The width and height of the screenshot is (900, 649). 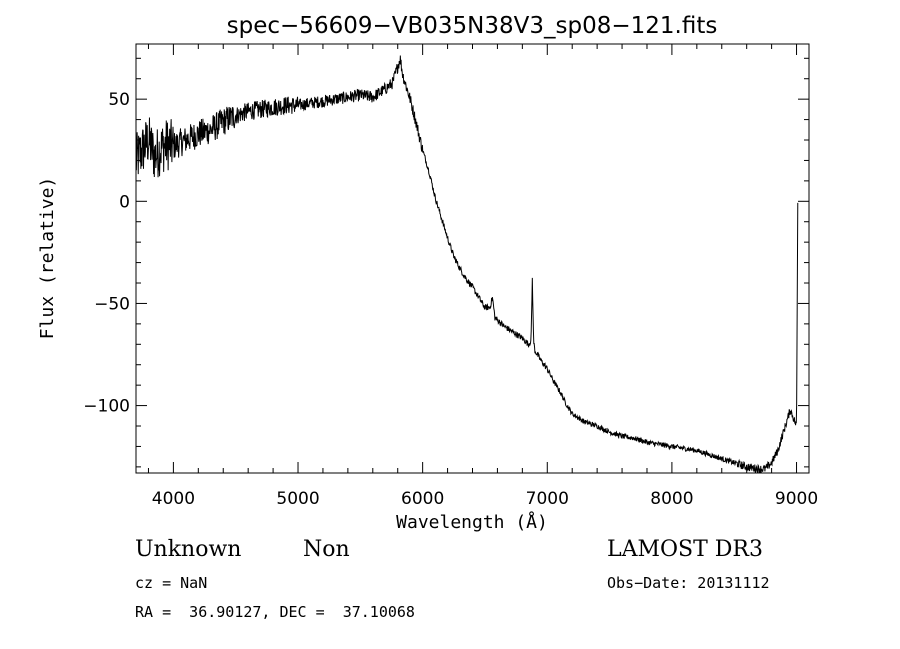 What do you see at coordinates (472, 522) in the screenshot?
I see `x-axis-label: Wavelength (Å)` at bounding box center [472, 522].